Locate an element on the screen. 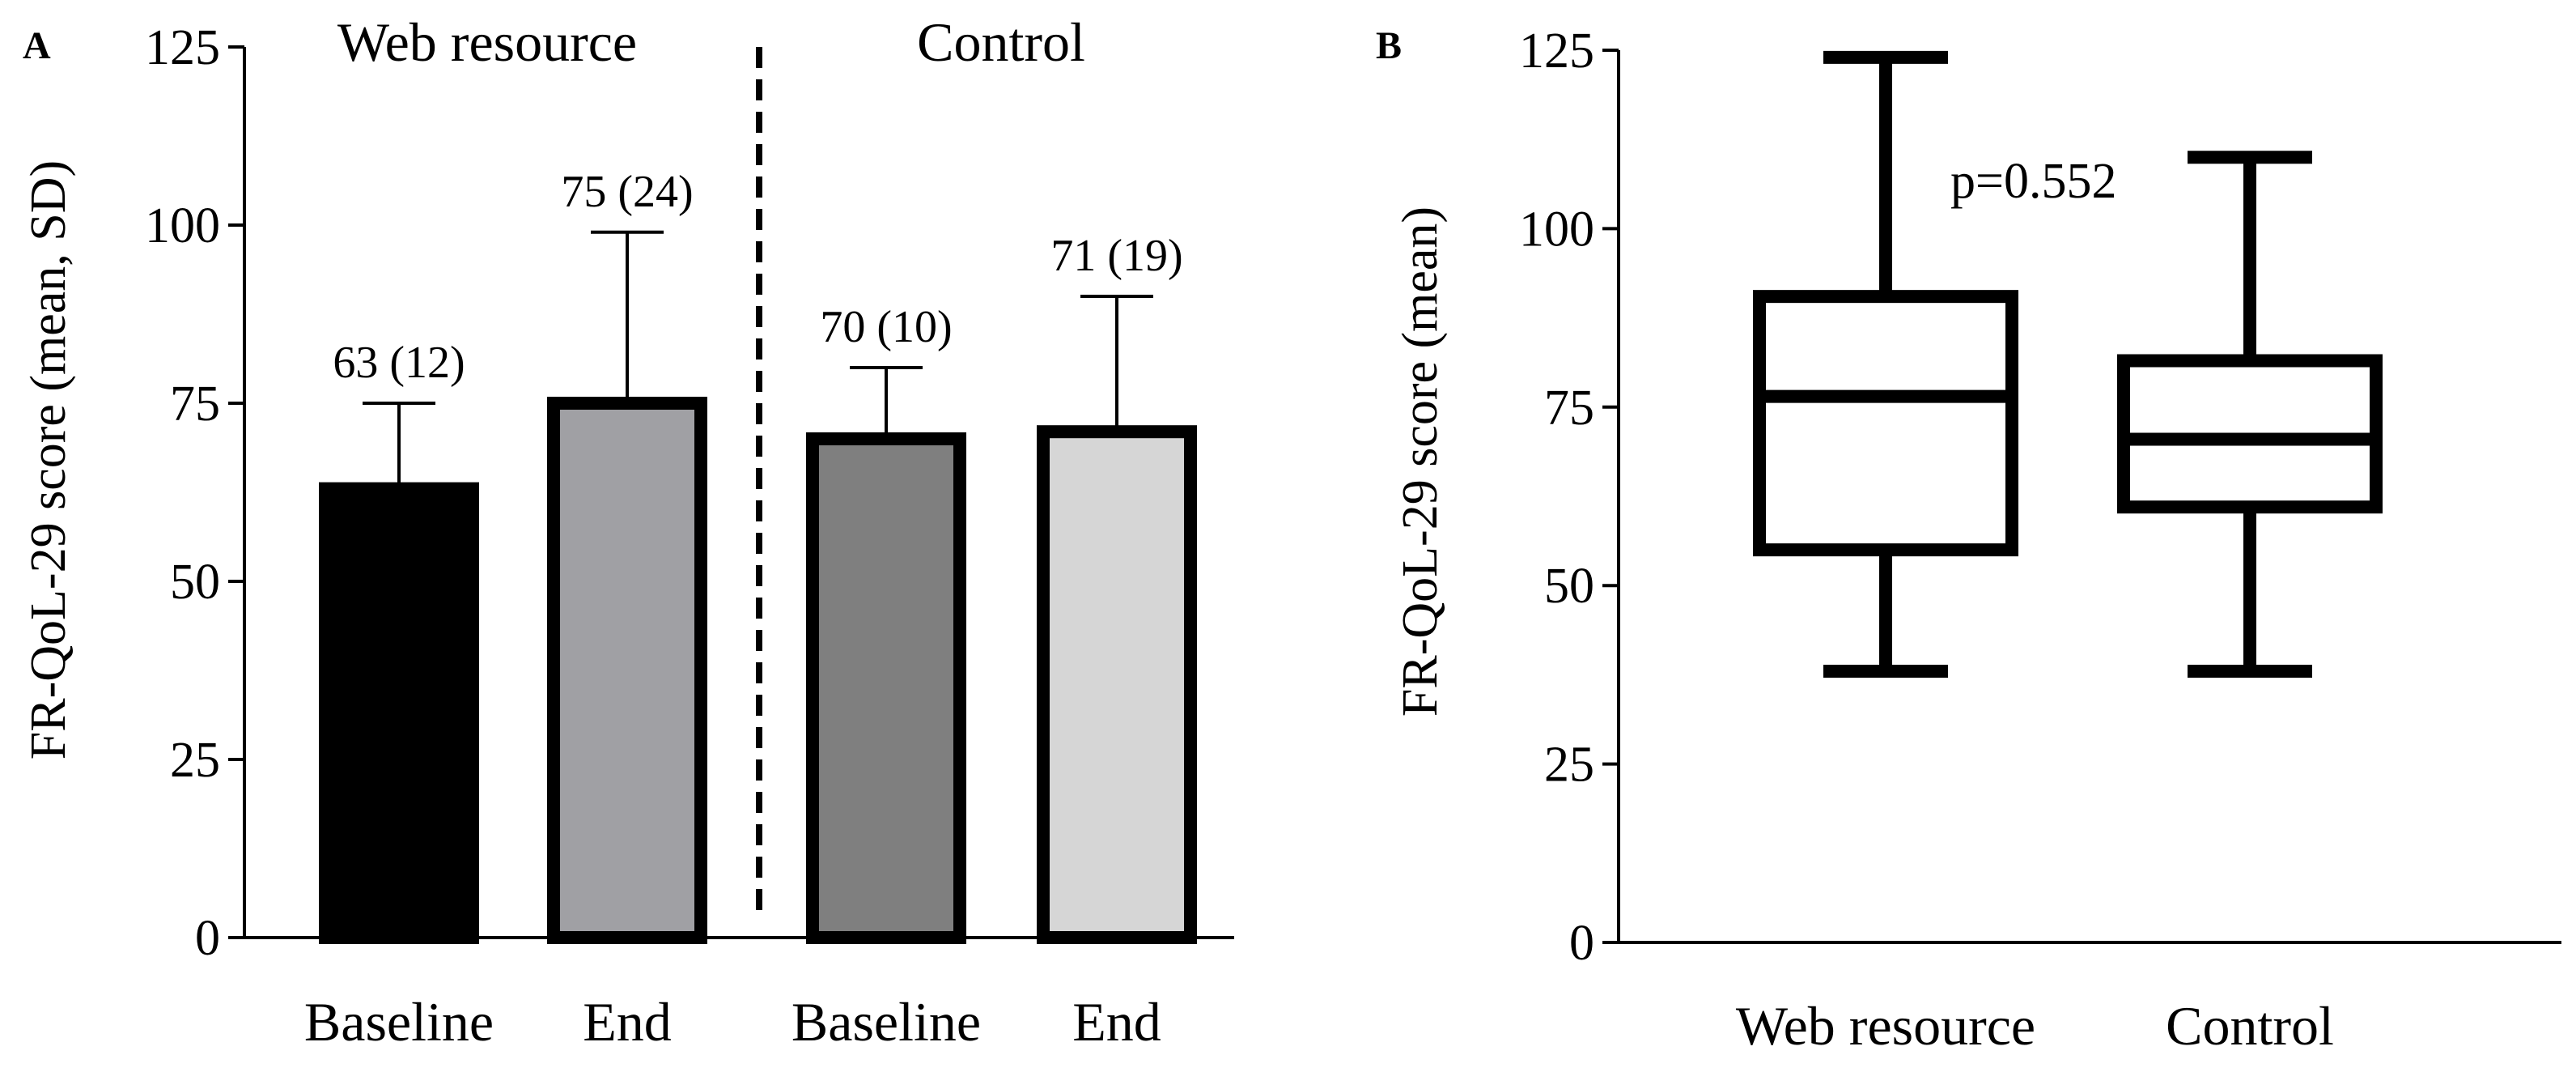 The height and width of the screenshot is (1072, 2576). bar-value-label: 70 (10) is located at coordinates (886, 327).